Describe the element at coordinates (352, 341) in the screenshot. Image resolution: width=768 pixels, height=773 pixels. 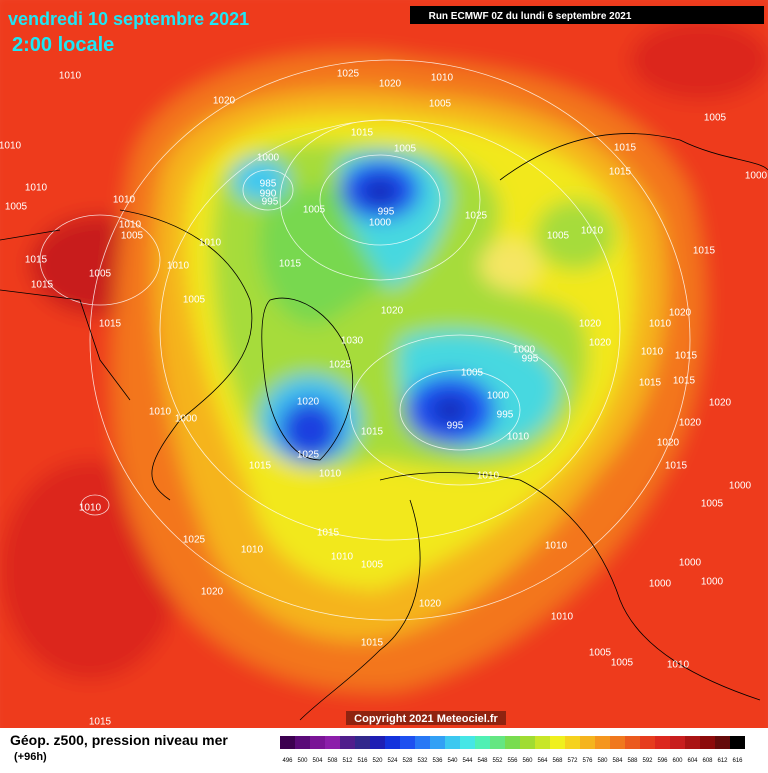
I see `isobar-label: 1030` at that location.